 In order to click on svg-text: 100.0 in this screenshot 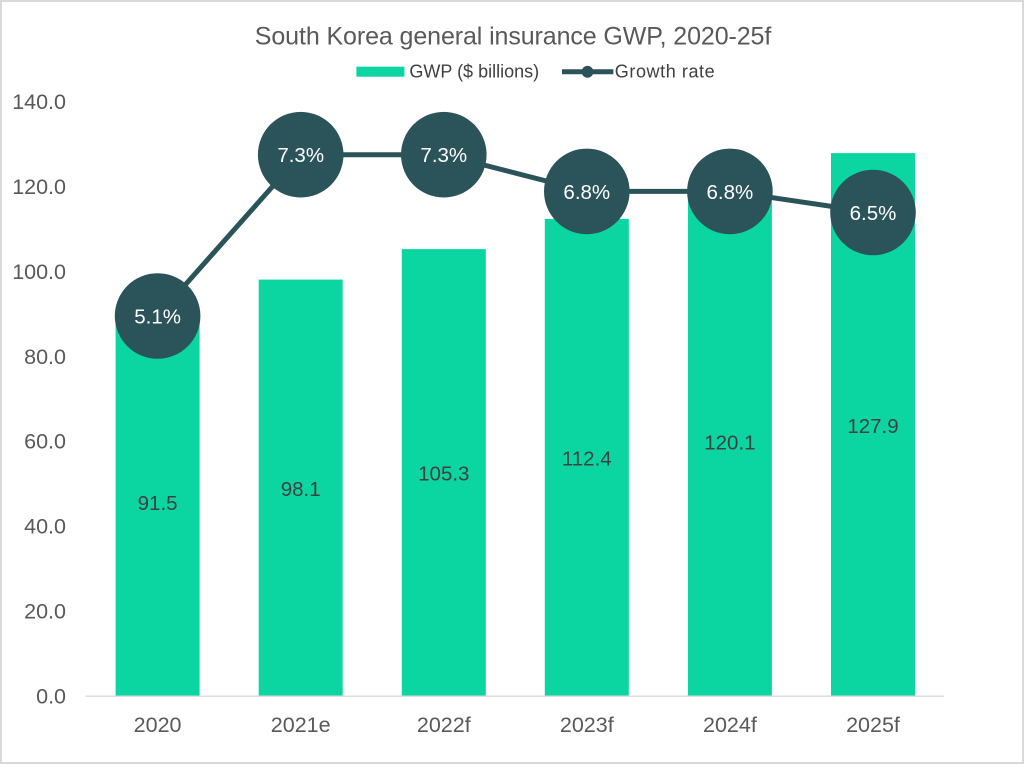, I will do `click(39, 272)`.